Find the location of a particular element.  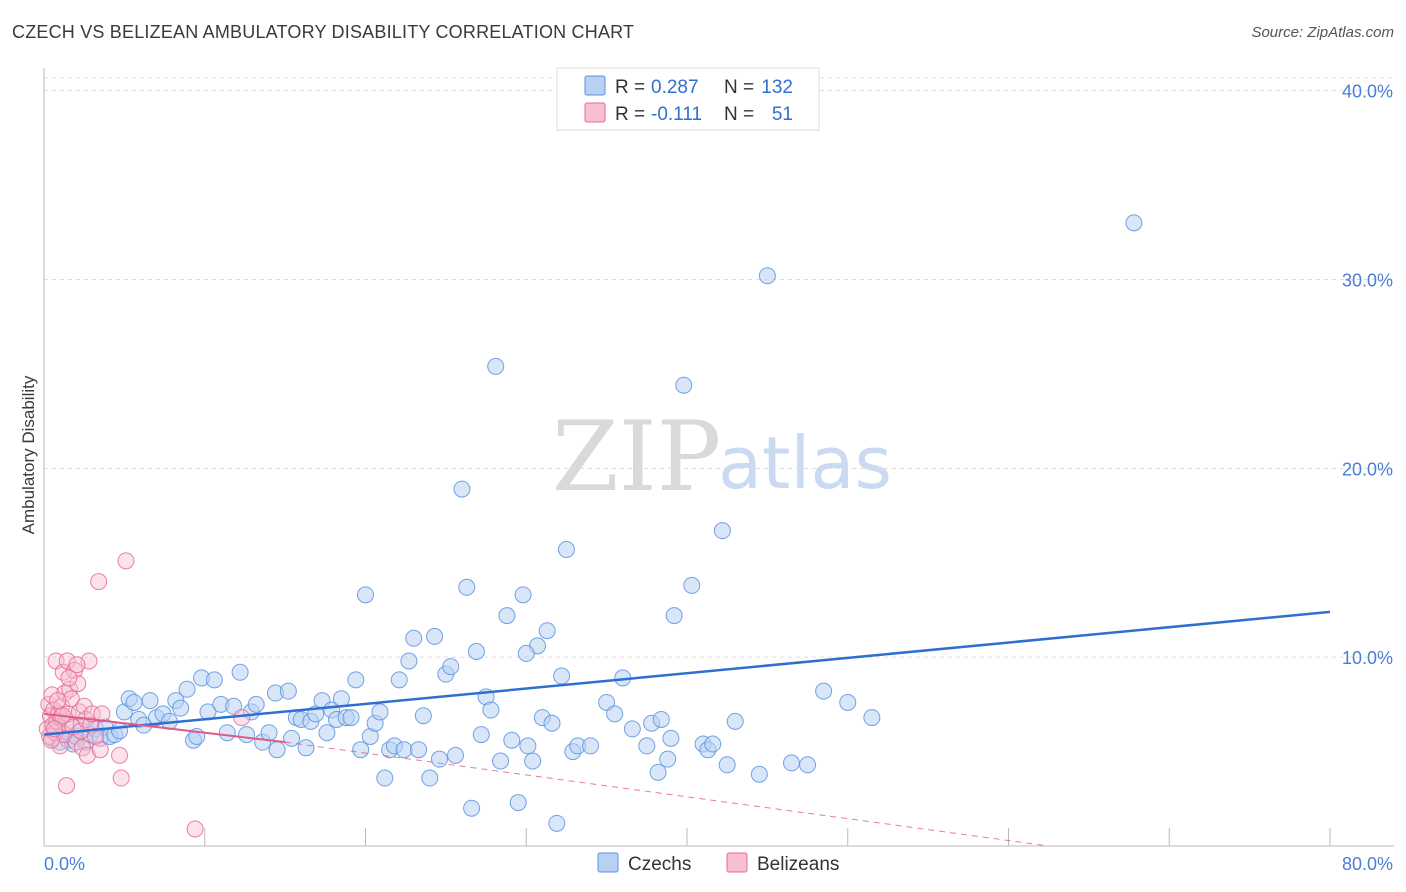

y-tick-label: 30.0% is located at coordinates (1367, 280).